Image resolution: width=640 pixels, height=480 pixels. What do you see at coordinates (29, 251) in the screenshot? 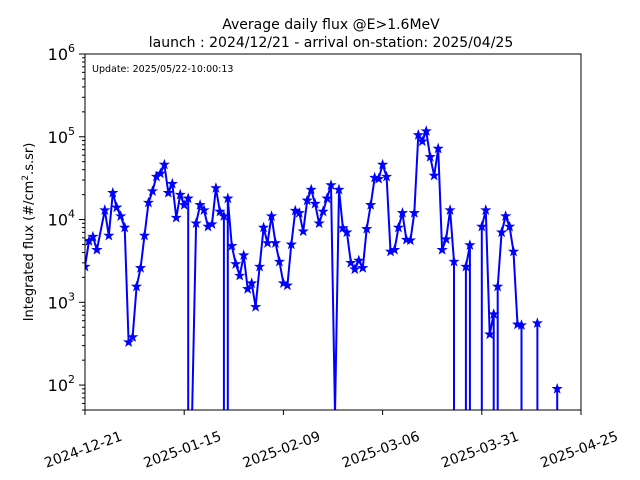
I see `y-axis-label-main: Integrated flux (#/cm` at bounding box center [29, 251].